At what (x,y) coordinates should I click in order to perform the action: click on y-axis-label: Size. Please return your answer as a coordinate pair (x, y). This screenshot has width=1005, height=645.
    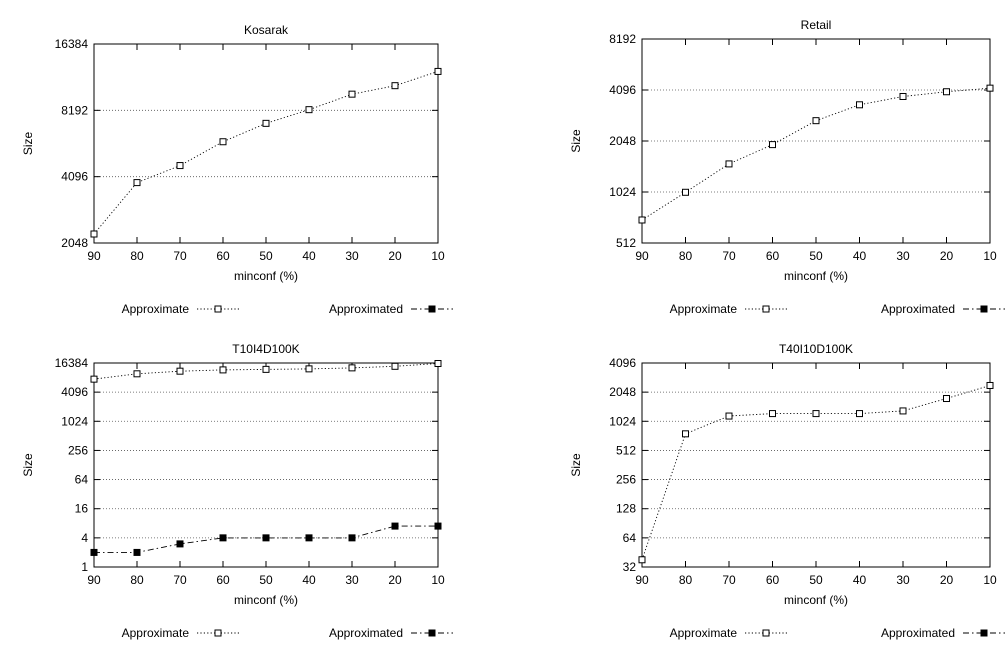
    Looking at the image, I should click on (576, 465).